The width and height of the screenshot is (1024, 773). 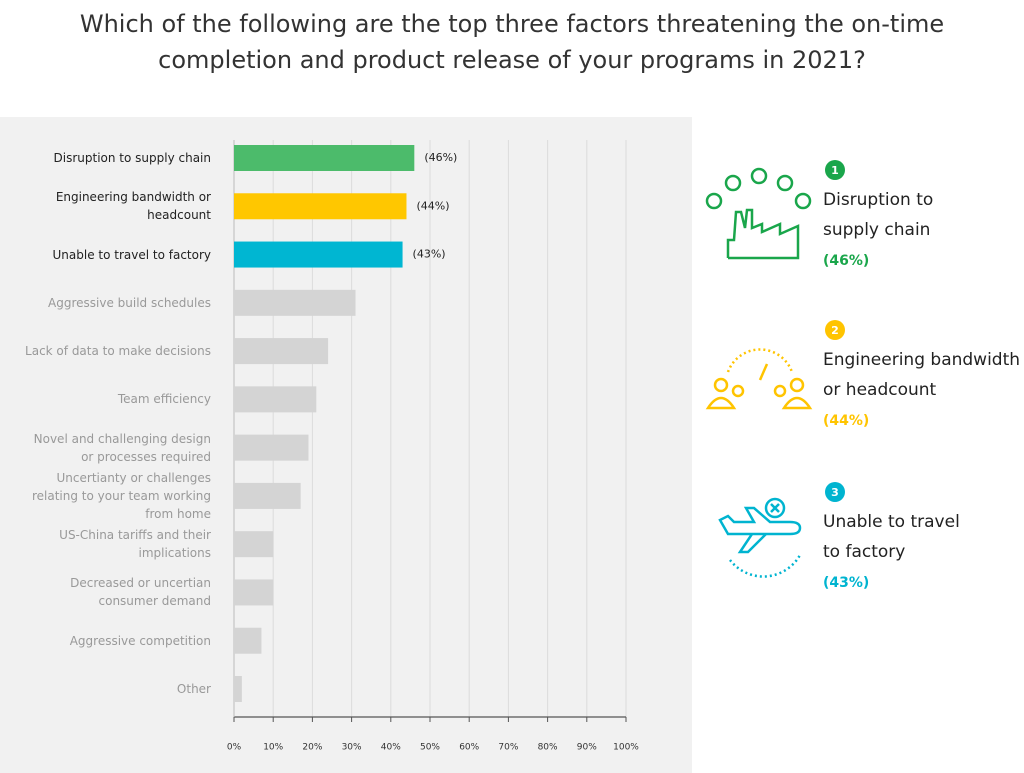 What do you see at coordinates (429, 254) in the screenshot?
I see `value-label: (43%)` at bounding box center [429, 254].